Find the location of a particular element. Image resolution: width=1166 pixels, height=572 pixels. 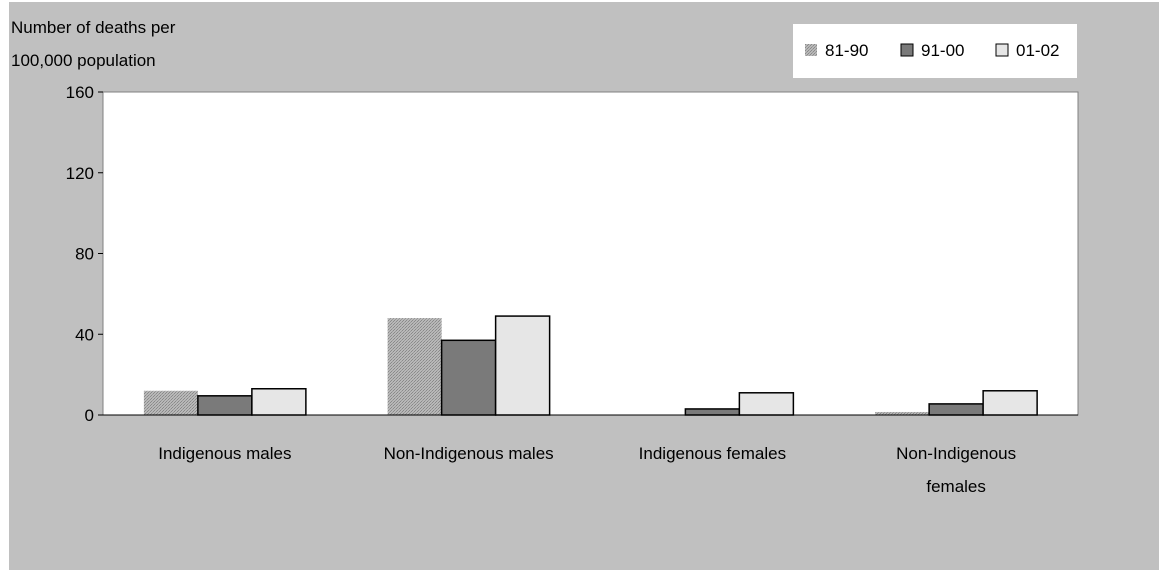

y-tick-label: 80 is located at coordinates (84, 254).